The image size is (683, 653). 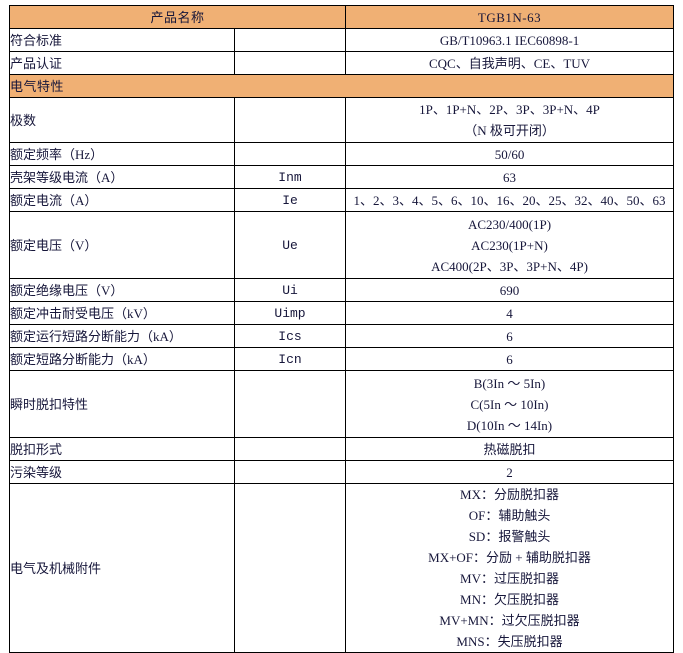 I want to click on row-label-certification: 产品认证, so click(x=122, y=63).